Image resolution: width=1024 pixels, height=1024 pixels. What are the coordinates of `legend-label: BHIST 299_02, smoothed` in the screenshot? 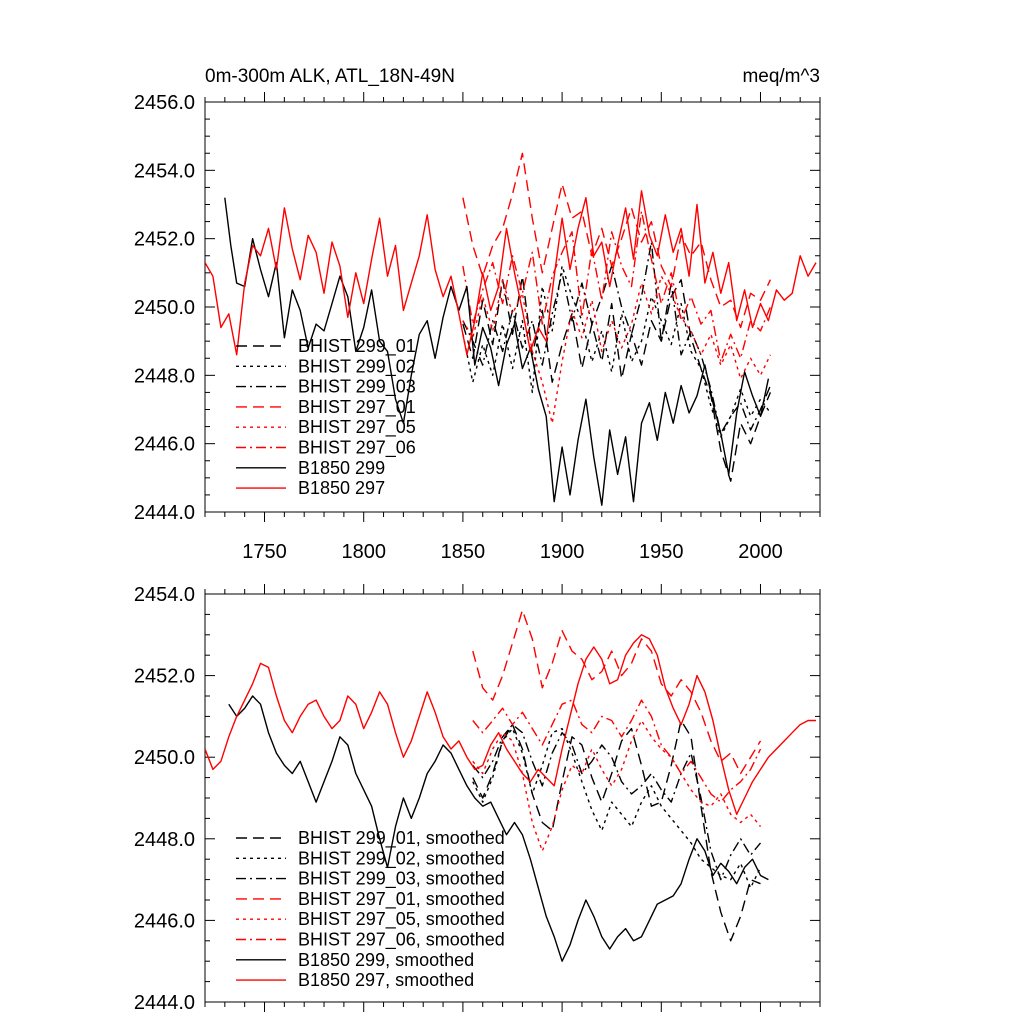 It's located at (401, 858).